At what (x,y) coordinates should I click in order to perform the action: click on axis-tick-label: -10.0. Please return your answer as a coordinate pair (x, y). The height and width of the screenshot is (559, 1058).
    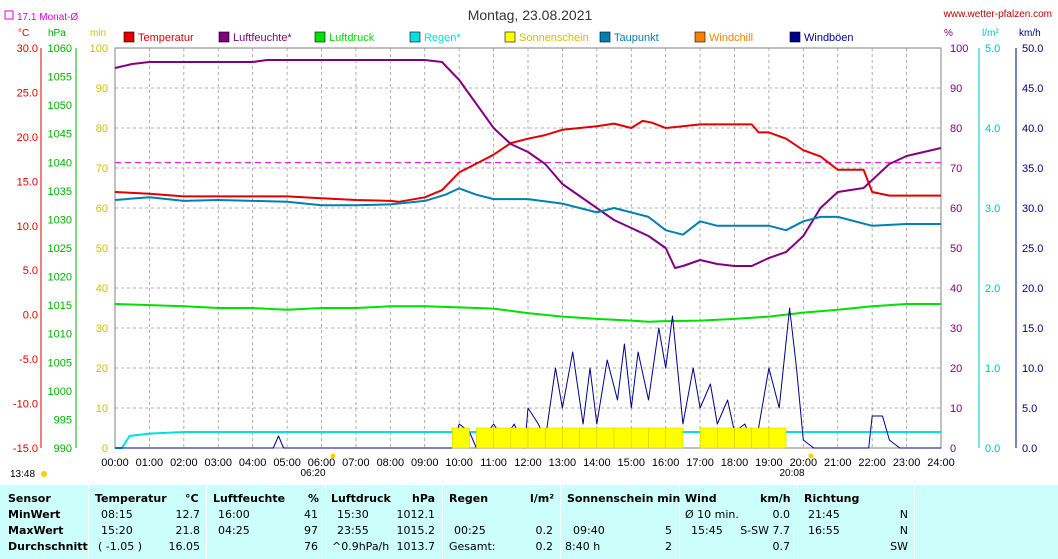
    Looking at the image, I should click on (25, 405).